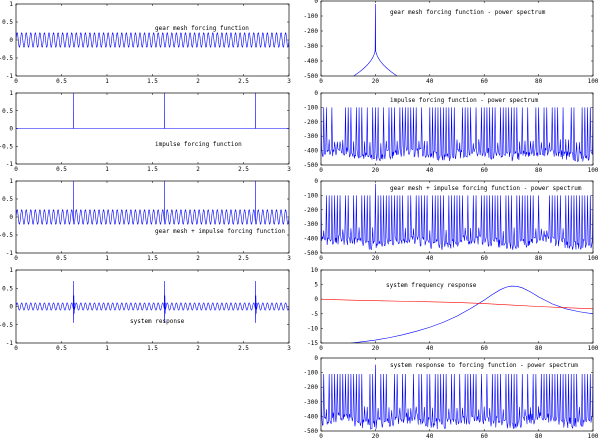 The height and width of the screenshot is (442, 600). I want to click on subplot-title: system response, so click(157, 321).